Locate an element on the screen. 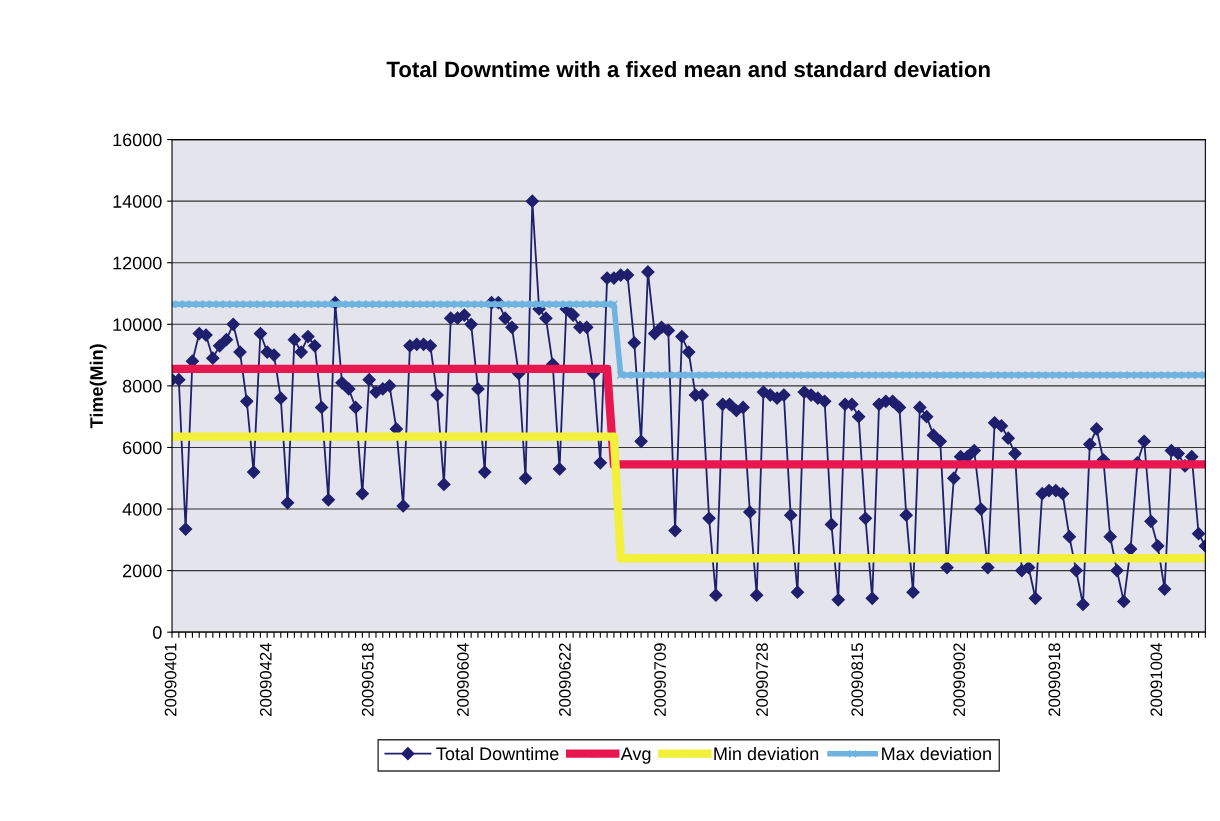 The width and height of the screenshot is (1220, 821). legend-label: Total Downtime is located at coordinates (497, 753).